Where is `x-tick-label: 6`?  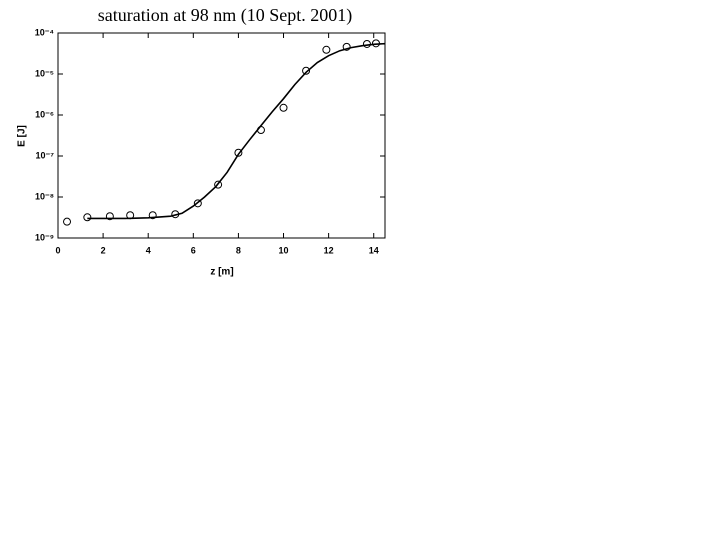
x-tick-label: 6 is located at coordinates (193, 250).